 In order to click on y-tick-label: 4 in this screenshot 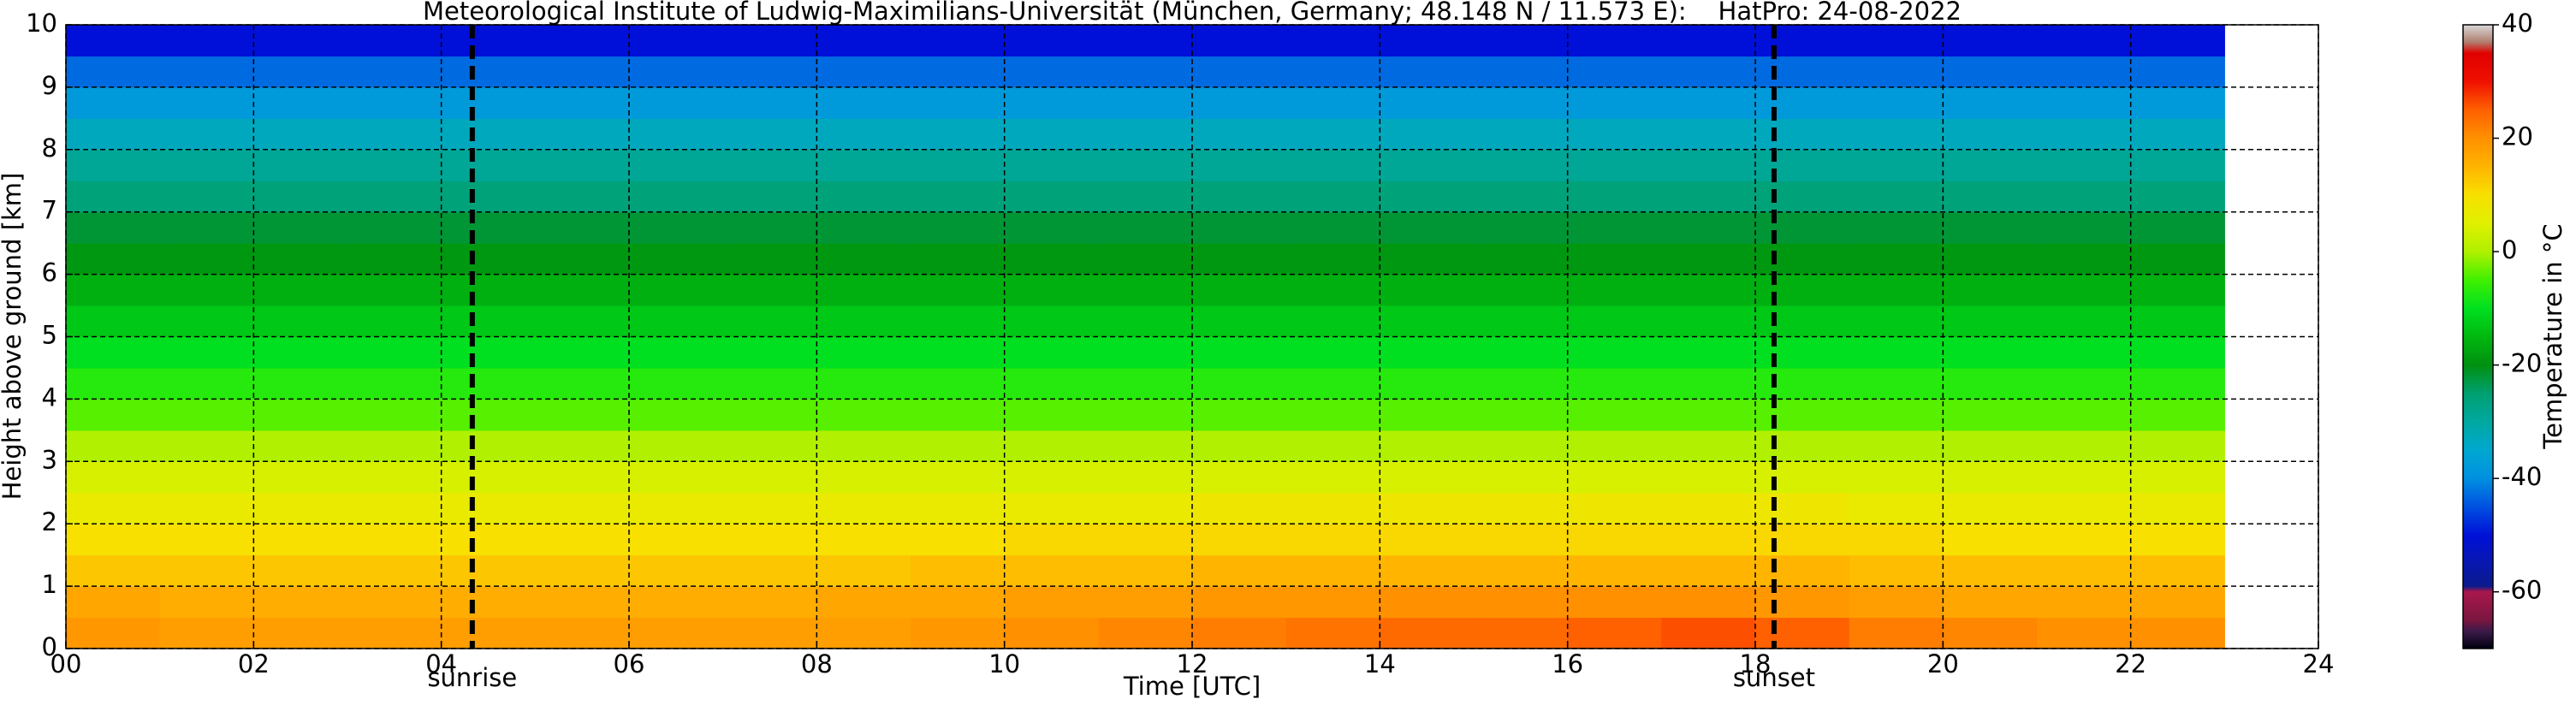, I will do `click(49, 397)`.